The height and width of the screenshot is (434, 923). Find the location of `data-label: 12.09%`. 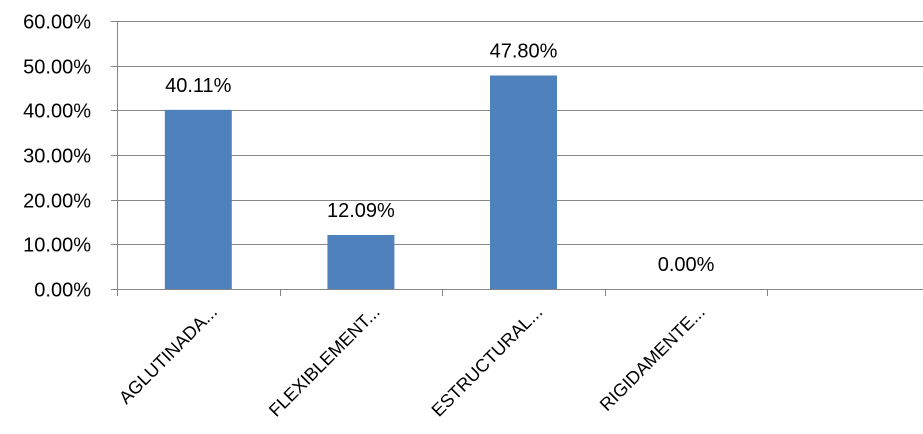

data-label: 12.09% is located at coordinates (361, 211).